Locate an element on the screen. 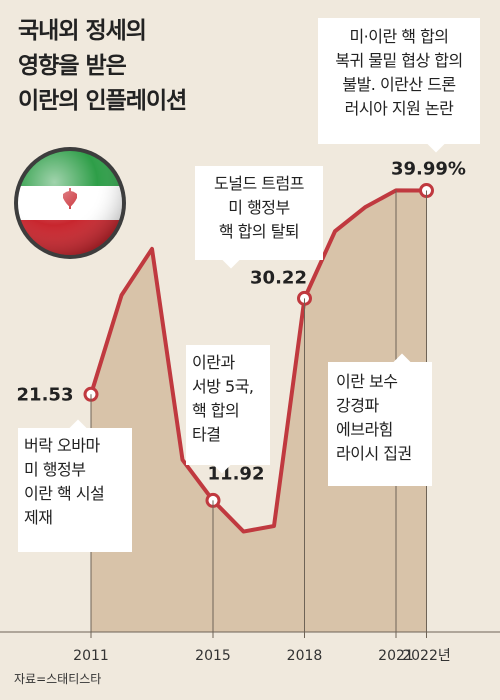 This screenshot has width=500, height=700. title-line: 영향을 받은 is located at coordinates (72, 66).